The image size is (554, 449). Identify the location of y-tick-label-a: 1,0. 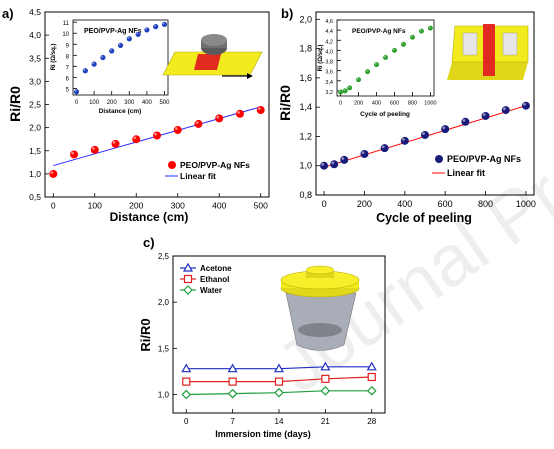
(35, 174).